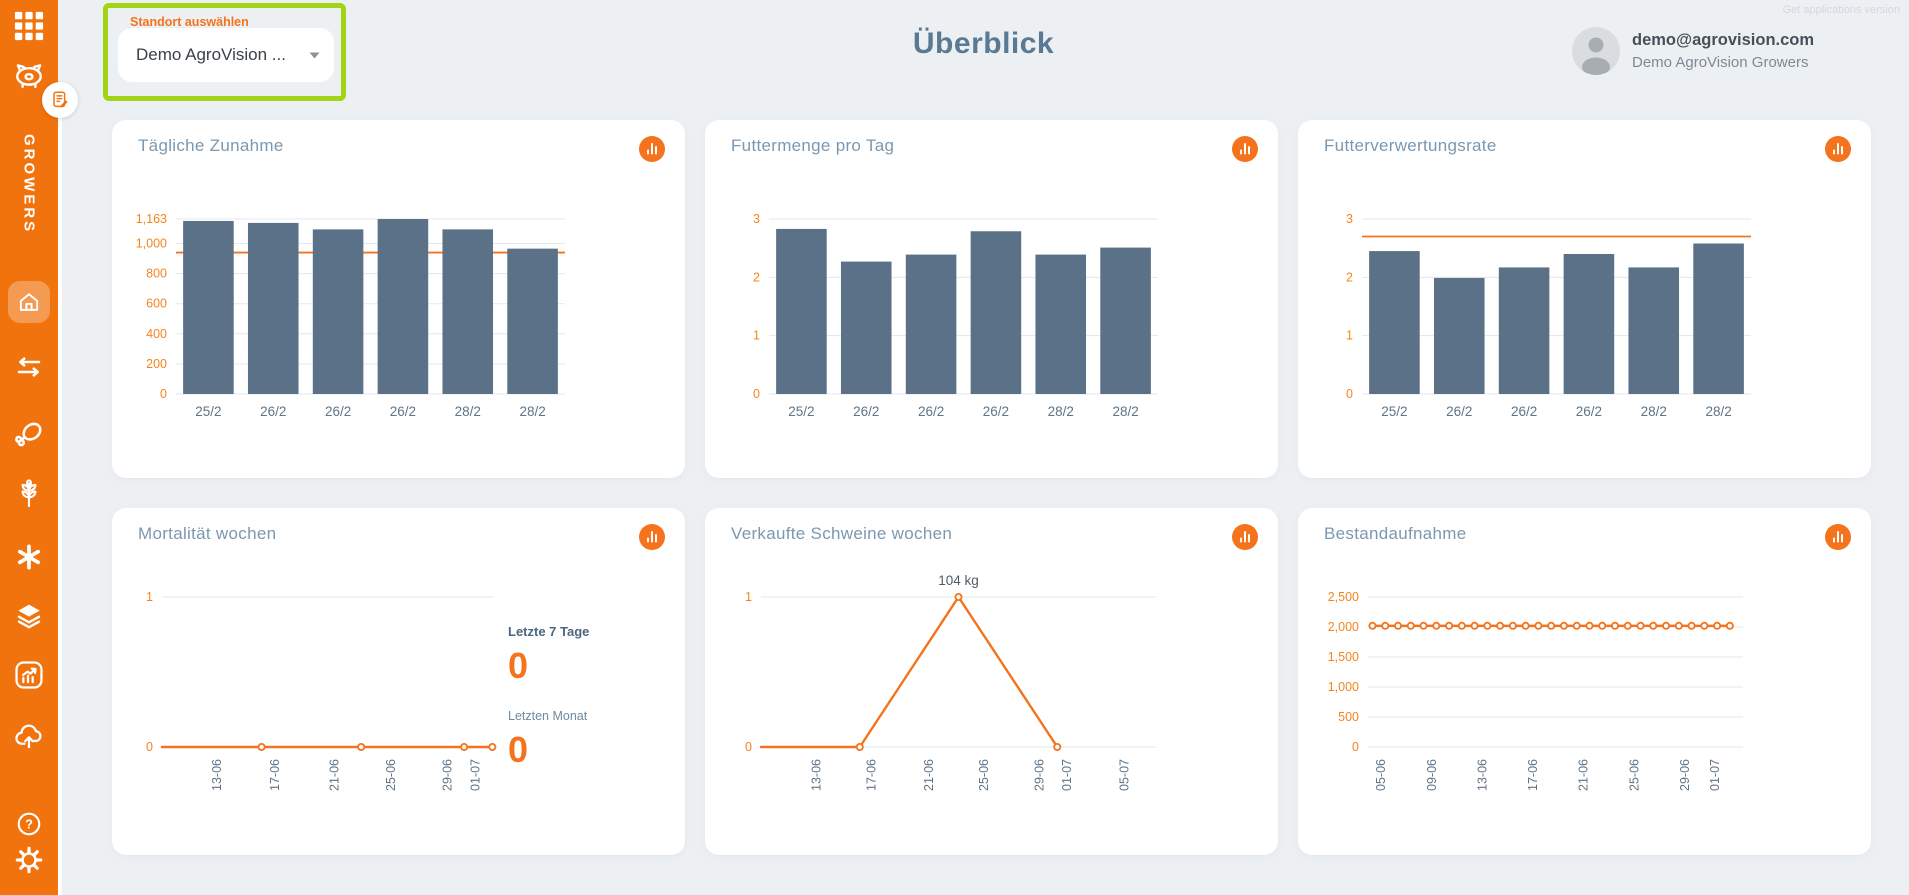 The width and height of the screenshot is (1909, 895). Describe the element at coordinates (1720, 62) in the screenshot. I see `user-org: Demo AgroVision Growers` at that location.